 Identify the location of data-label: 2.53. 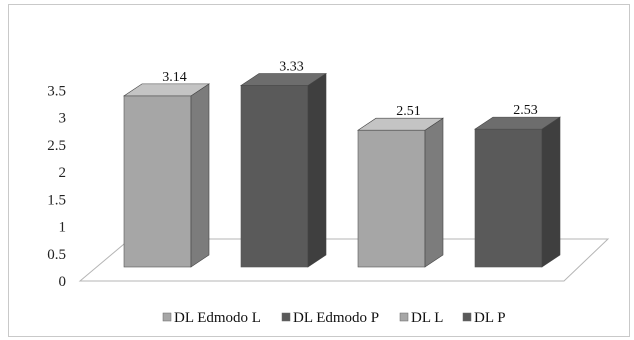
(525, 110).